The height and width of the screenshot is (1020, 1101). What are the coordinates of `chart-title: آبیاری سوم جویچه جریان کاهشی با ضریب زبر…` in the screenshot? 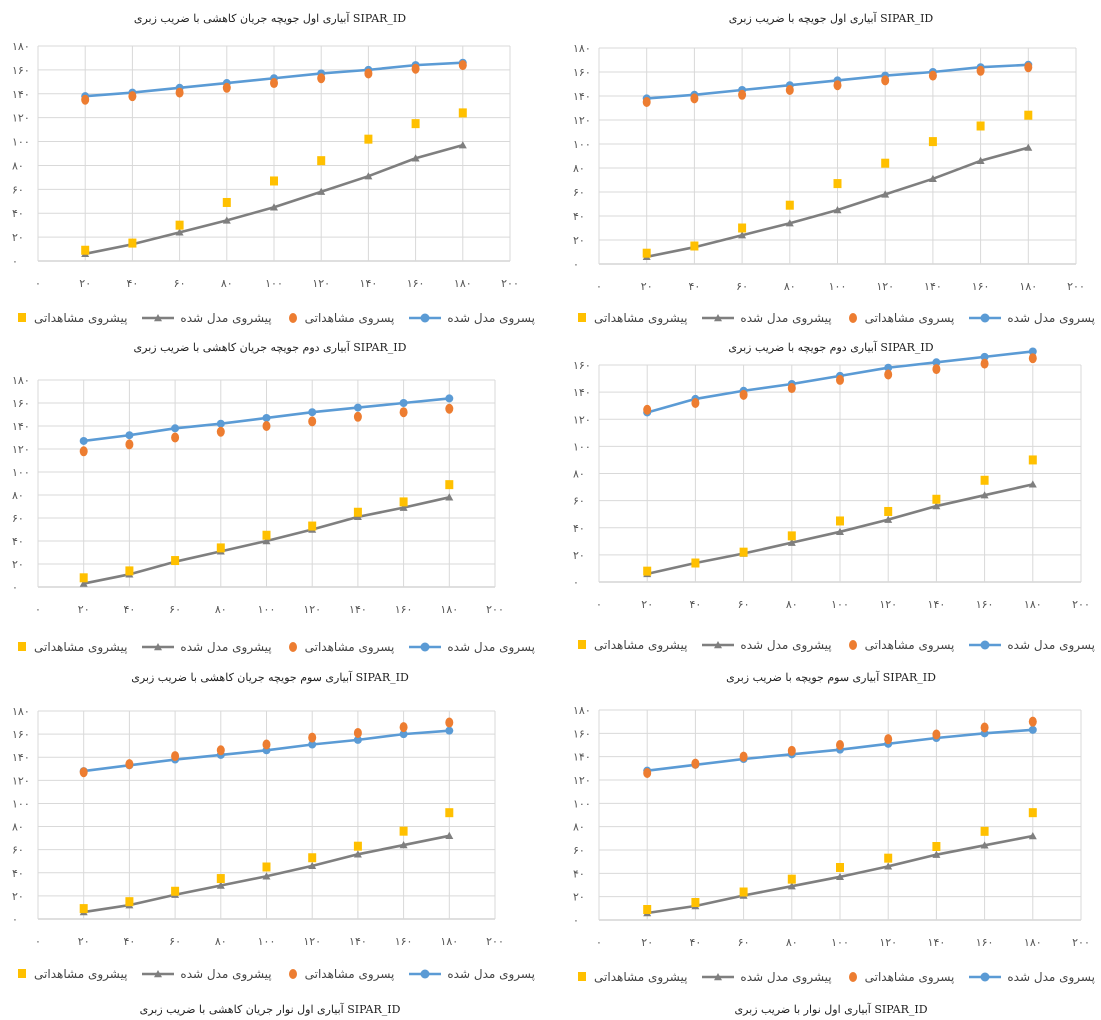 It's located at (270, 677).